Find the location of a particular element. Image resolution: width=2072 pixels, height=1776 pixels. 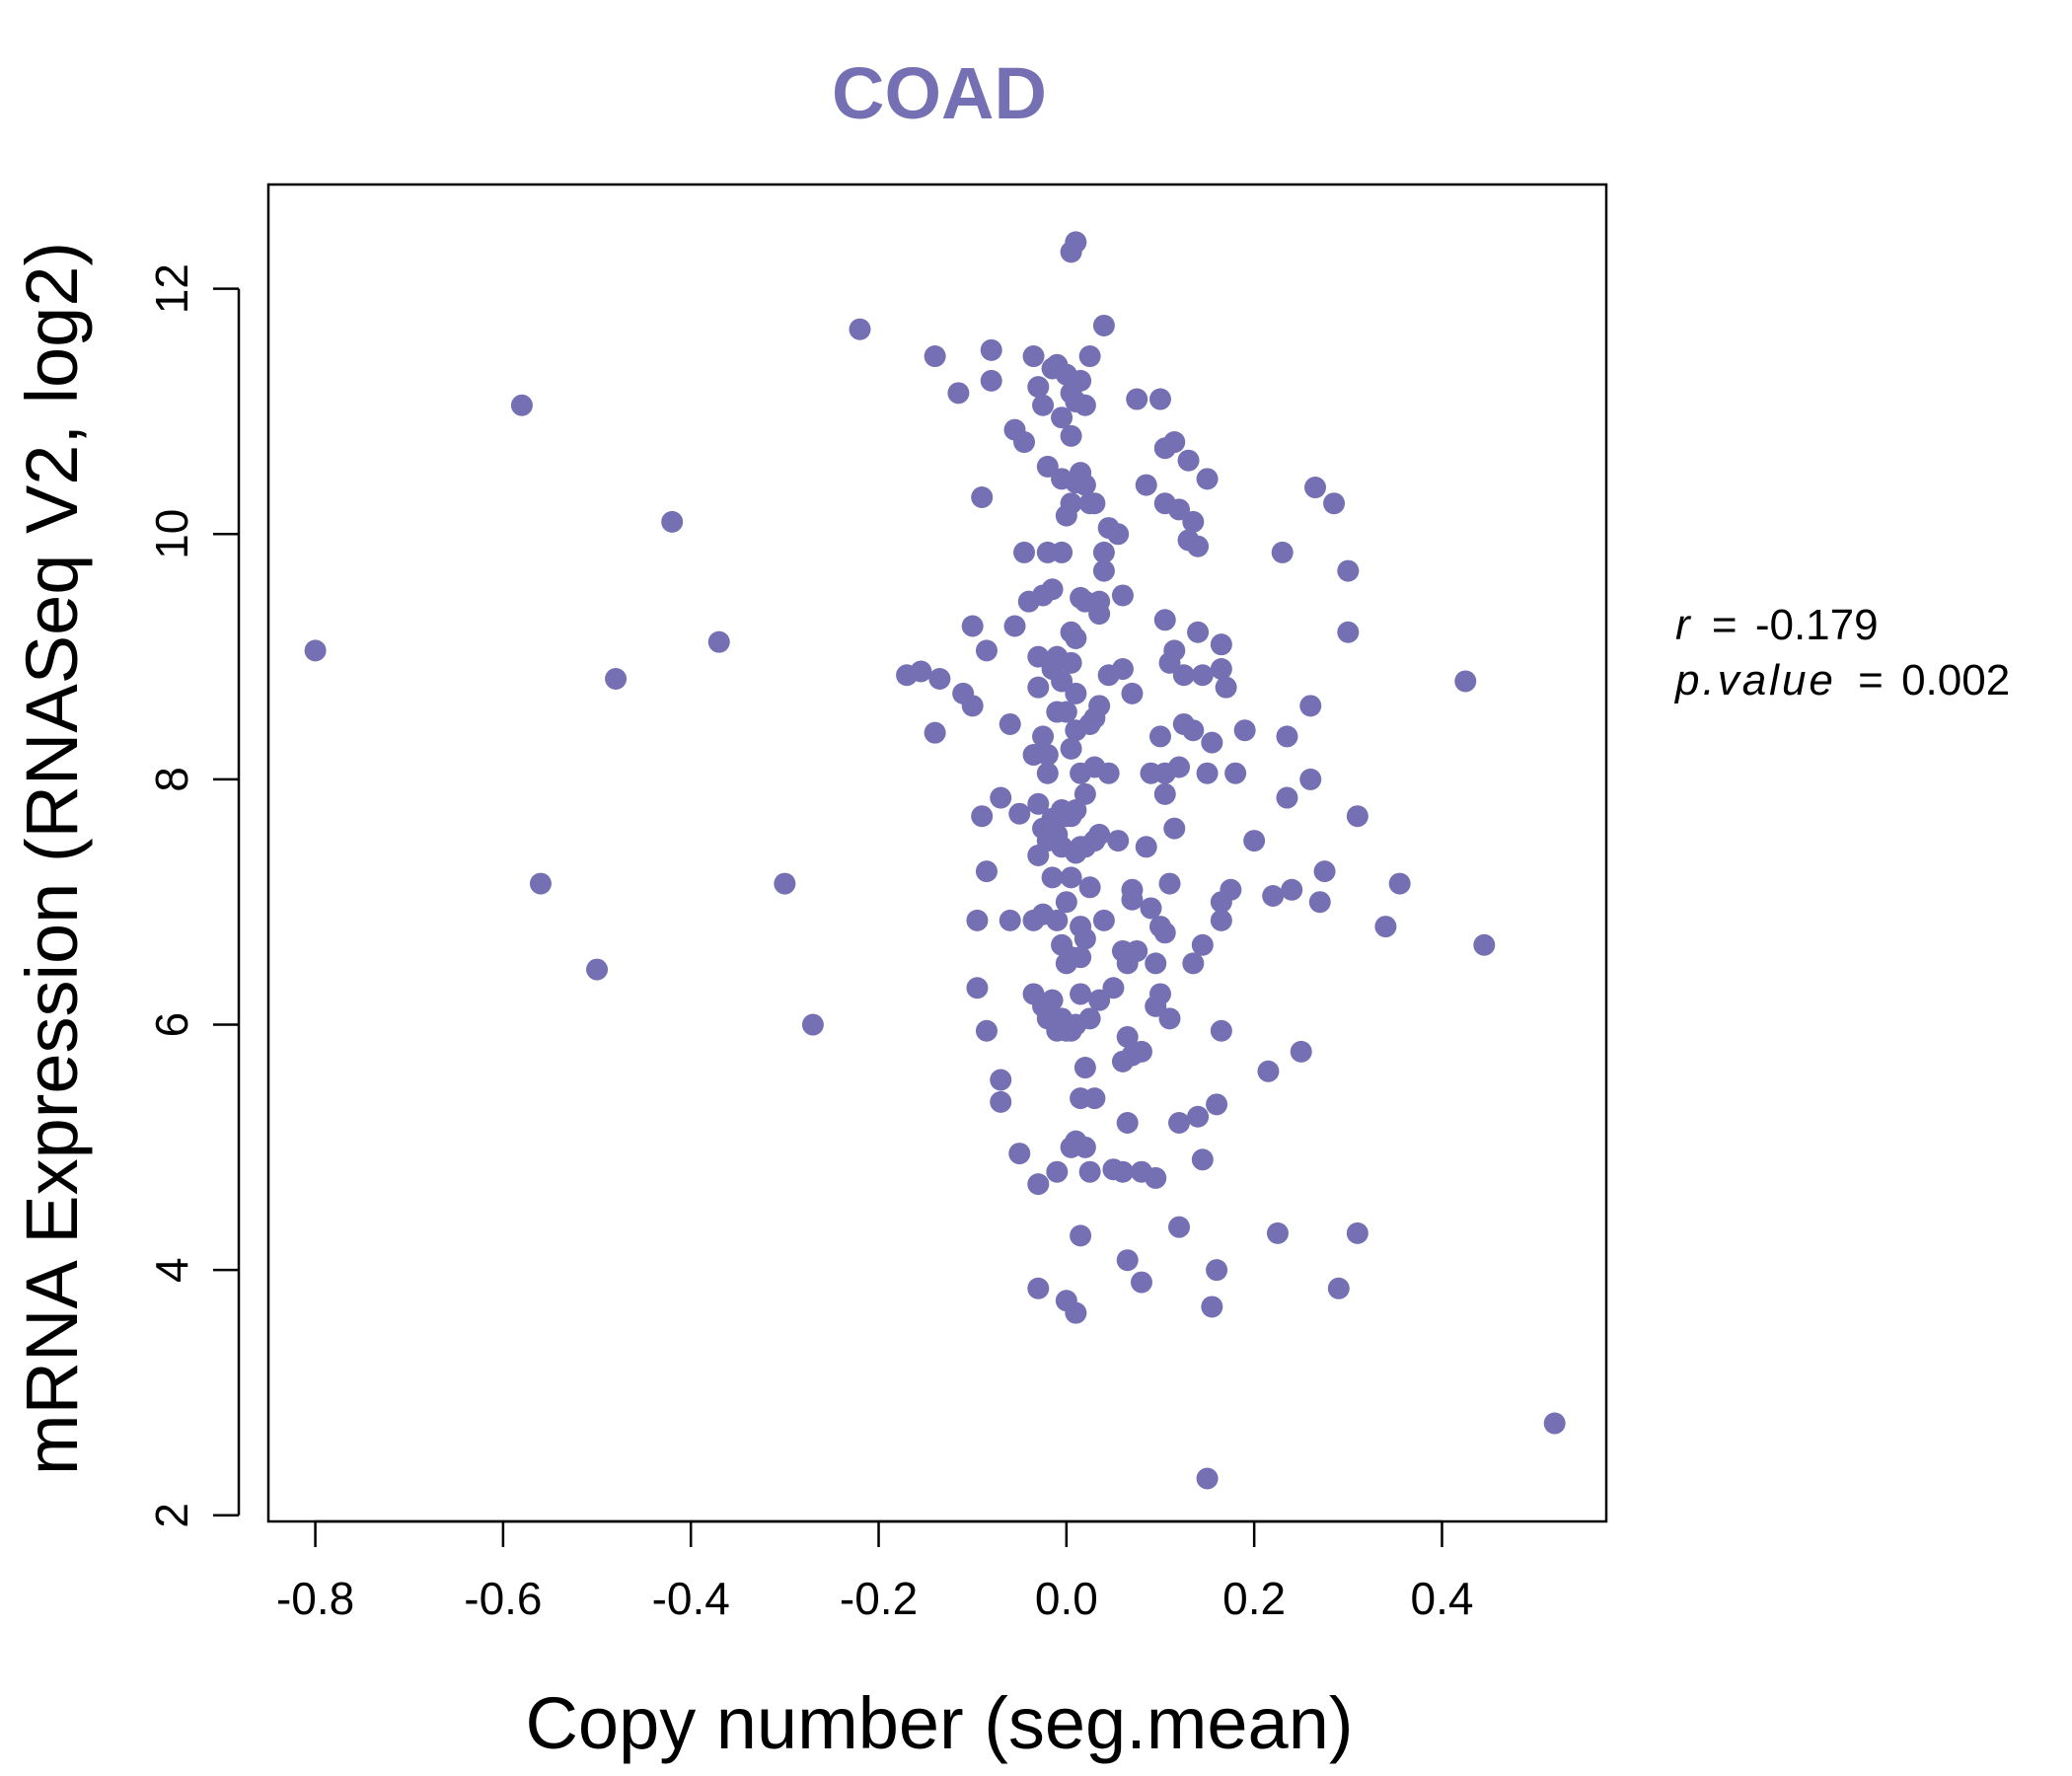

p-equals: = is located at coordinates (1871, 680).